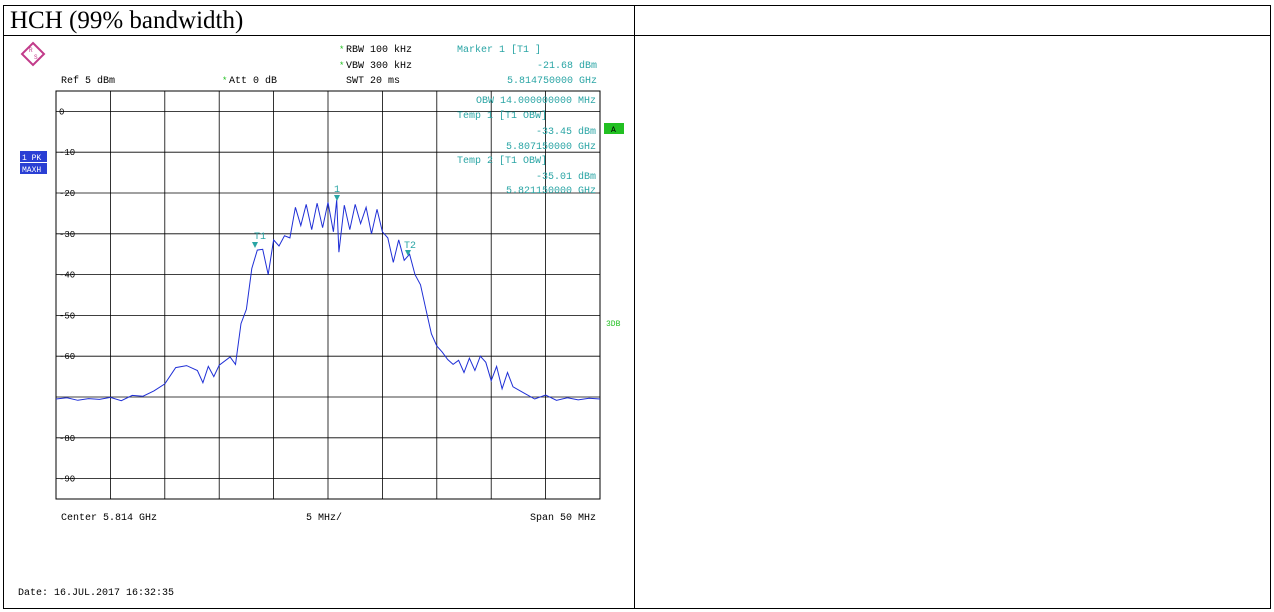  What do you see at coordinates (67, 439) in the screenshot?
I see `y-tick-label: -80` at bounding box center [67, 439].